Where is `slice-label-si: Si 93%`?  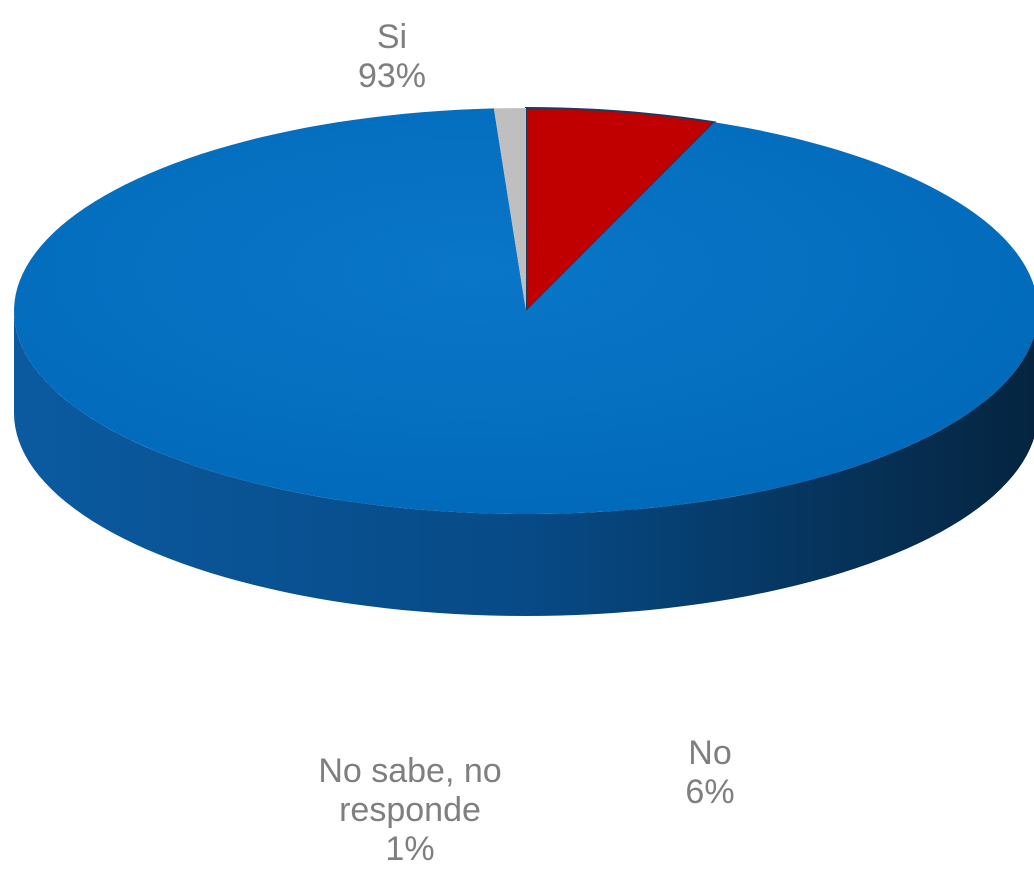
slice-label-si: Si 93% is located at coordinates (392, 57).